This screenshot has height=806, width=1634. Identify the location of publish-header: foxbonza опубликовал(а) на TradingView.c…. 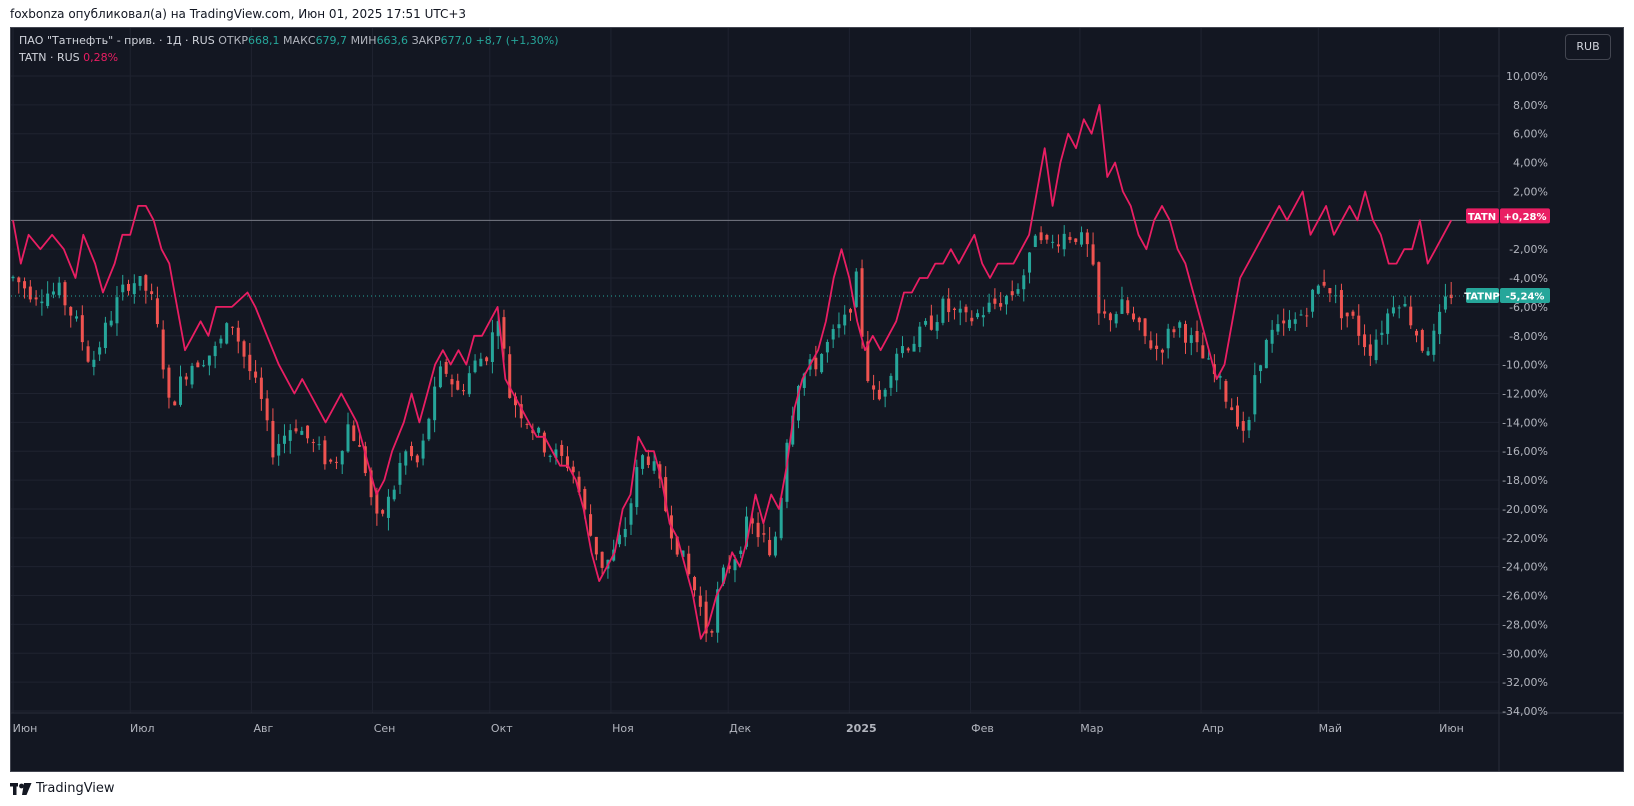
(238, 14).